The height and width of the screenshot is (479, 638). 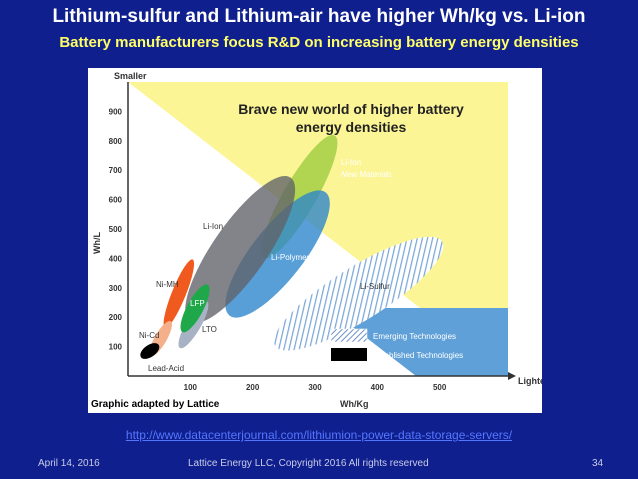 What do you see at coordinates (116, 288) in the screenshot?
I see `y-tick-label: 300` at bounding box center [116, 288].